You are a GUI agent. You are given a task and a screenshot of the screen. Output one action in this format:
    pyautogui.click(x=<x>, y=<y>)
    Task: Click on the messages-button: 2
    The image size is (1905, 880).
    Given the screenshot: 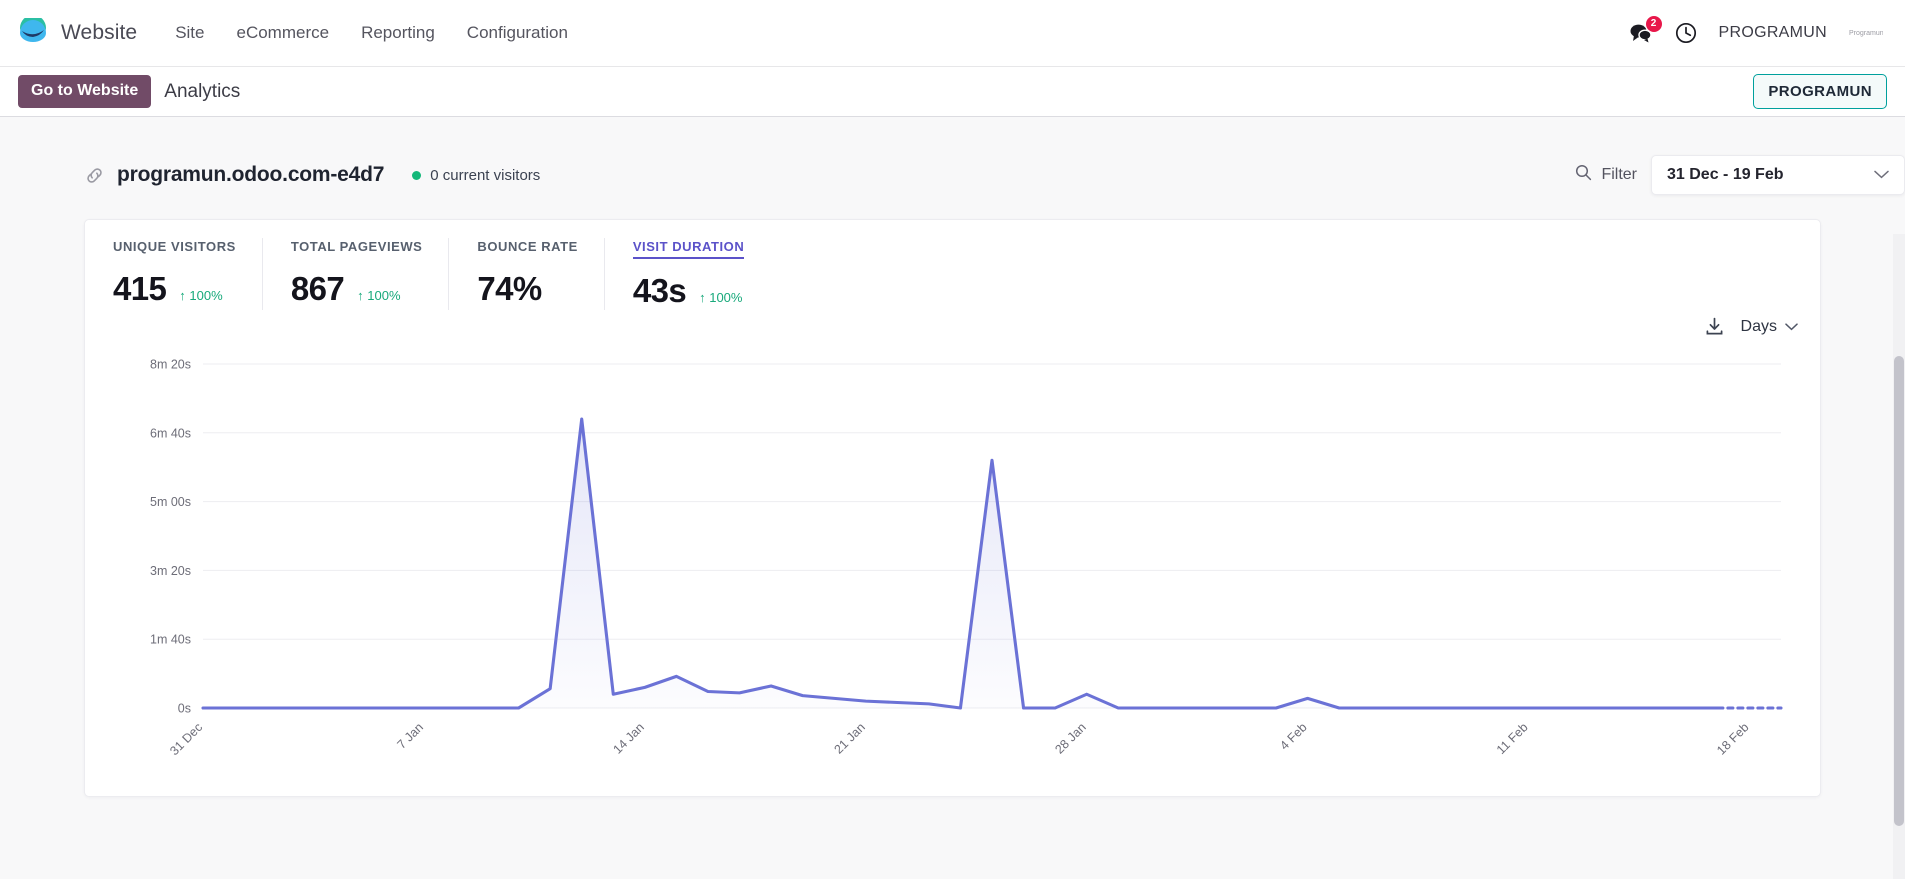 What is the action you would take?
    pyautogui.click(x=1645, y=29)
    